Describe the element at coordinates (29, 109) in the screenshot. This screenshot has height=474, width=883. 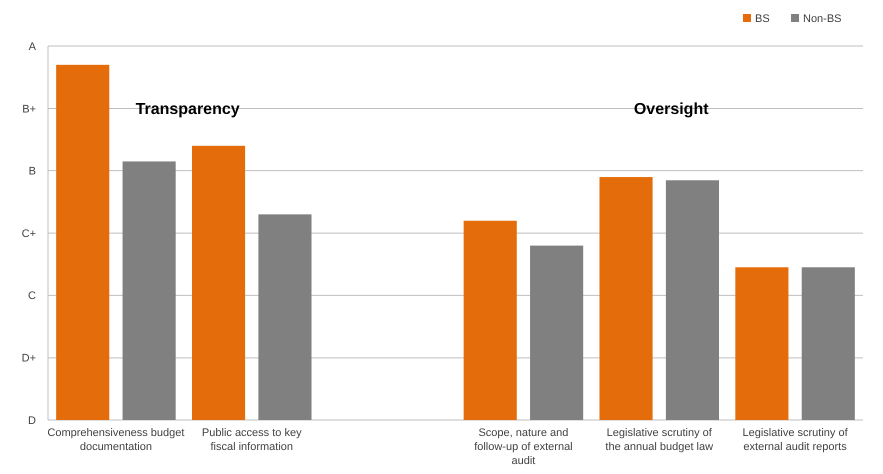
I see `ref-line-label: B+` at that location.